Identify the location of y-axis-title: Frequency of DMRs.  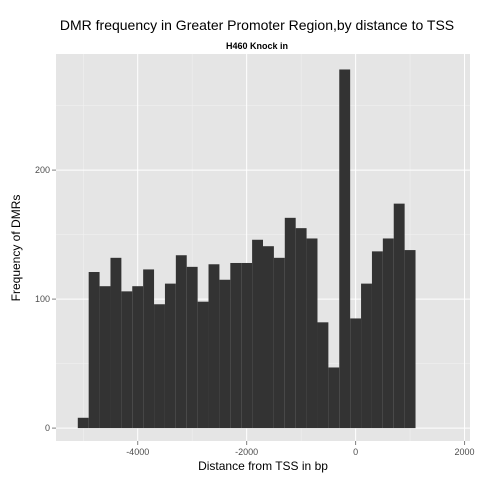
(16, 248).